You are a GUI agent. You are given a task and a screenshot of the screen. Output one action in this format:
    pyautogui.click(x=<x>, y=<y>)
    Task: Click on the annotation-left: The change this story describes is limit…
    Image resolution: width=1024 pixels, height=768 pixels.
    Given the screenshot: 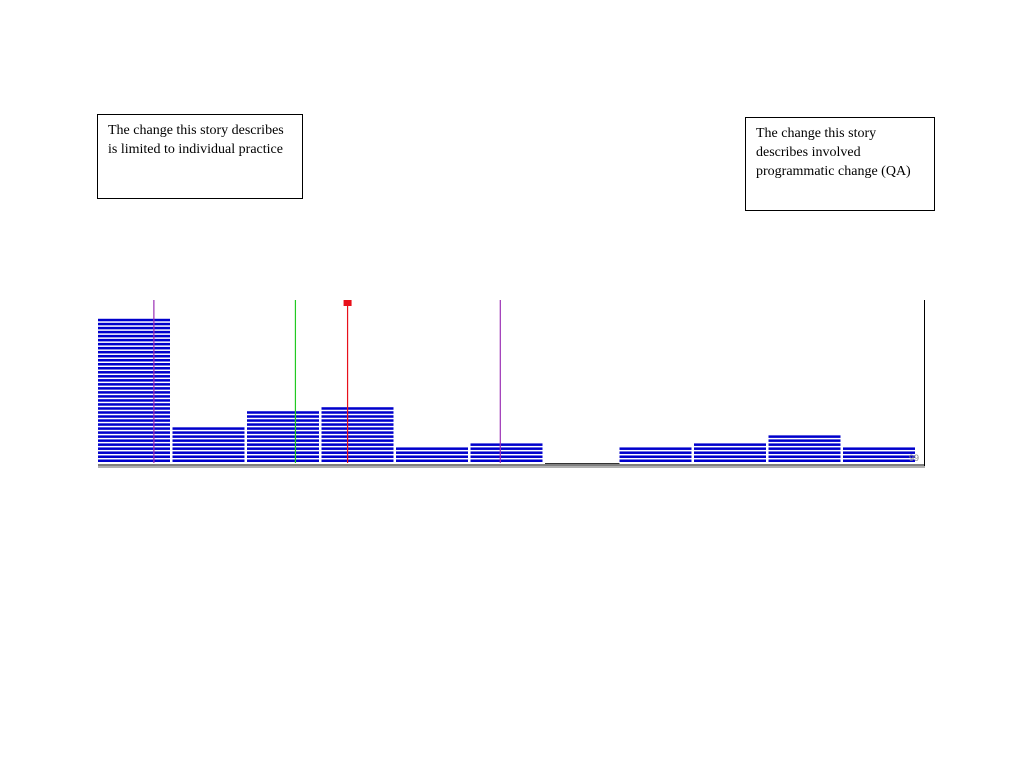 What is the action you would take?
    pyautogui.click(x=200, y=156)
    